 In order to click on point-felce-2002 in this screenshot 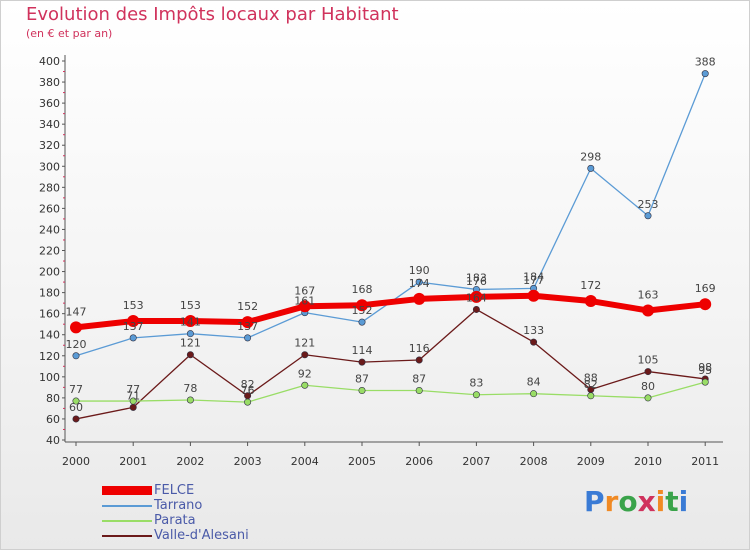, I will do `click(190, 321)`.